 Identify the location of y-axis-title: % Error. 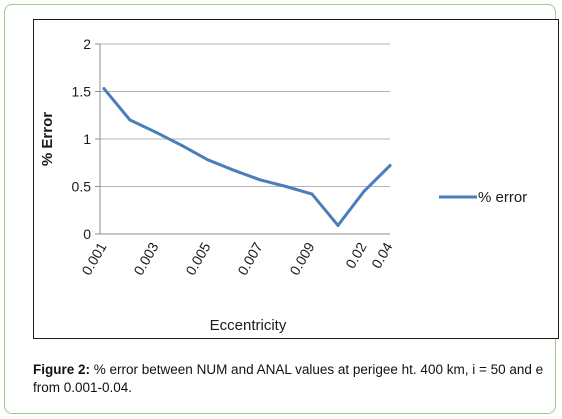
(47, 139).